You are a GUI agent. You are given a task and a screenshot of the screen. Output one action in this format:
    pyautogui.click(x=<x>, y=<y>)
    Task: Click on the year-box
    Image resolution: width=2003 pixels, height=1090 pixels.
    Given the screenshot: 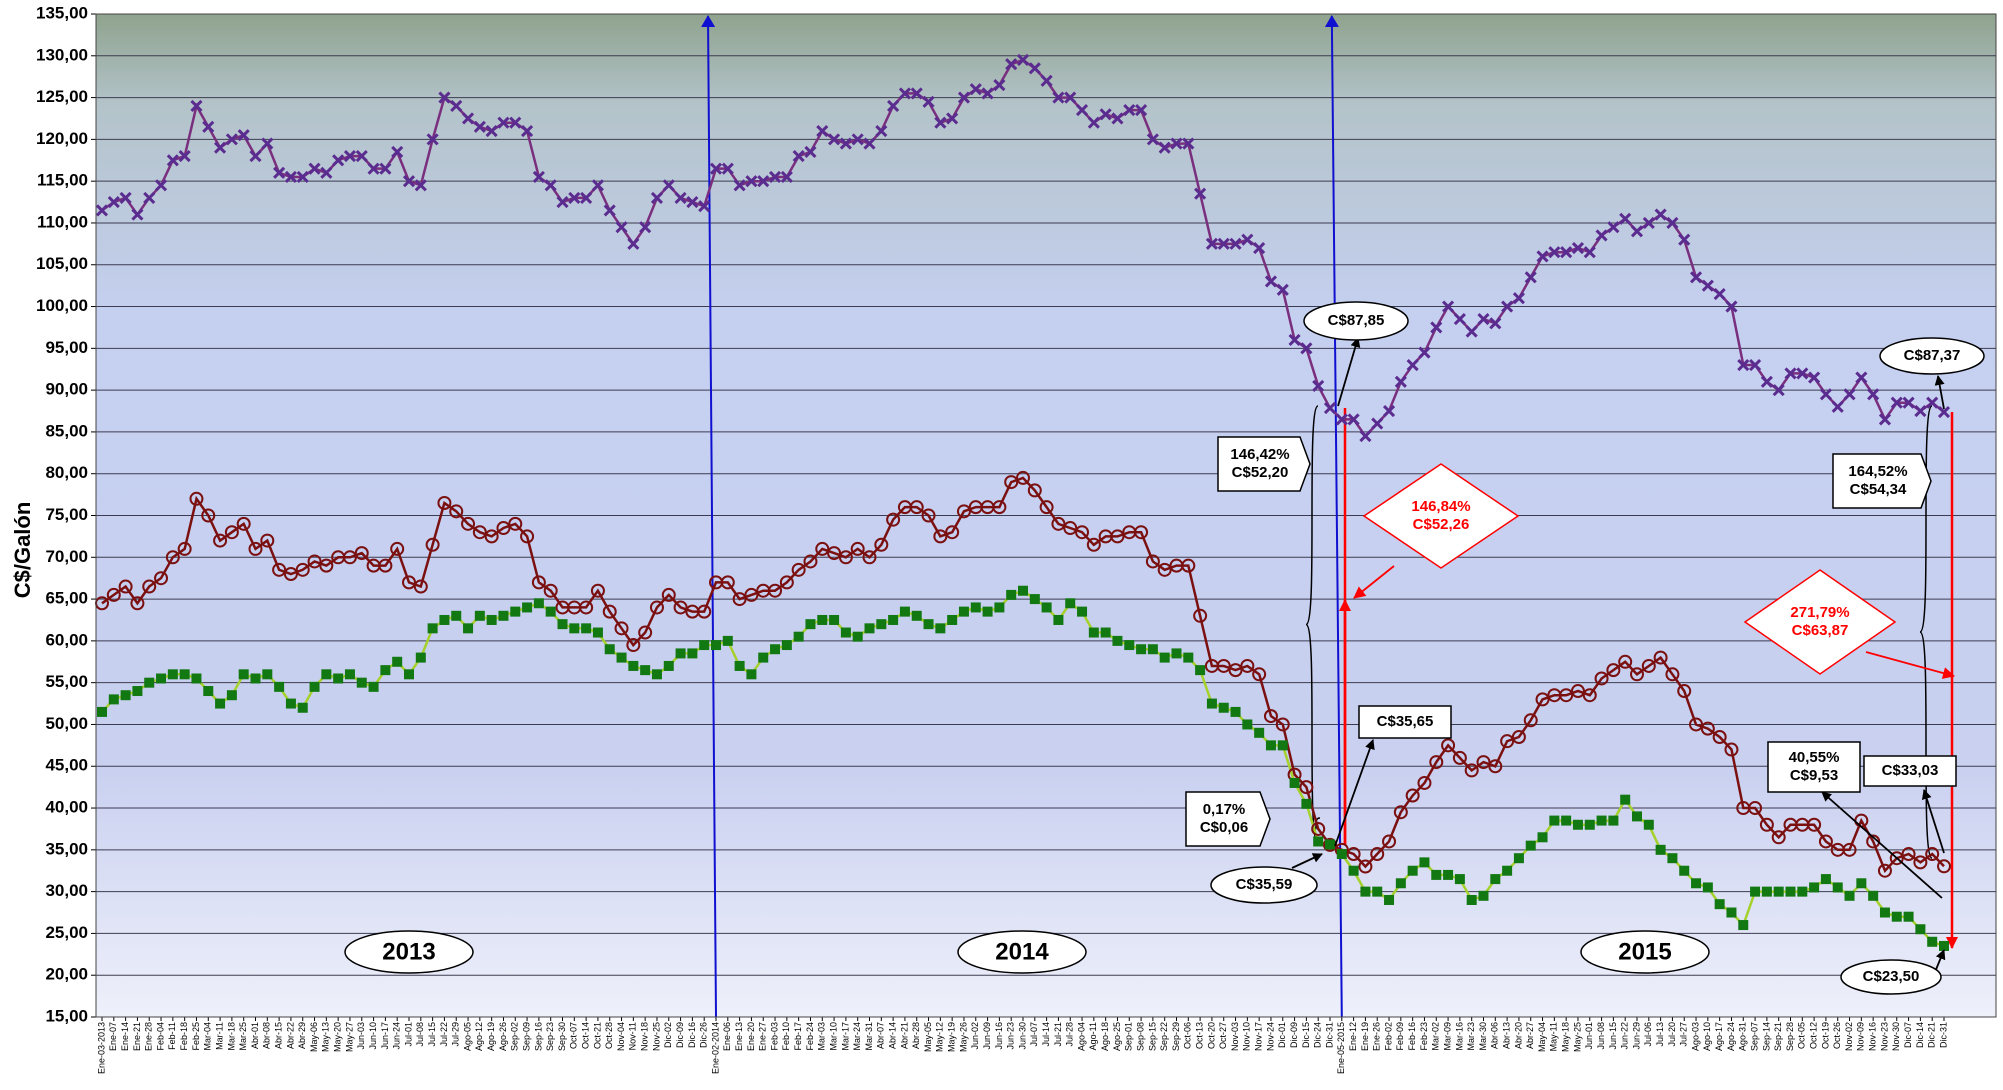 What is the action you would take?
    pyautogui.click(x=1022, y=952)
    